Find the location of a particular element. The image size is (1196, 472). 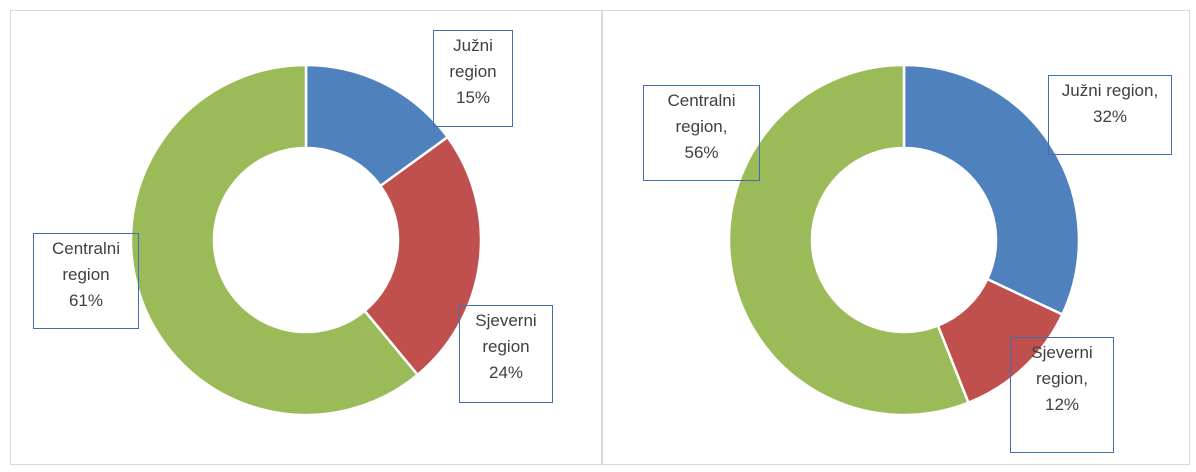

value-label: 12% is located at coordinates (1062, 404).